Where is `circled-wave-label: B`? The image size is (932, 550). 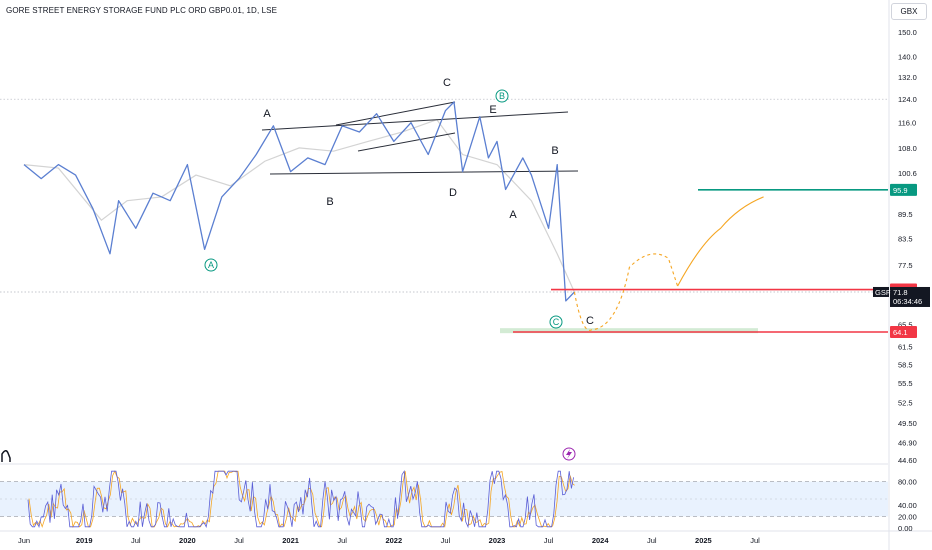
circled-wave-label: B is located at coordinates (502, 96).